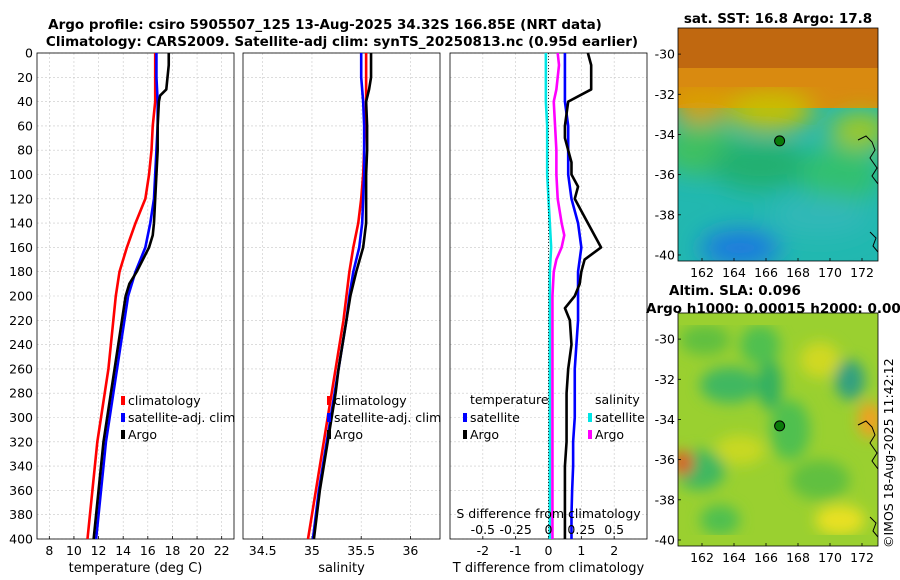 Image resolution: width=900 pixels, height=580 pixels. I want to click on legend-title: salinity, so click(617, 399).